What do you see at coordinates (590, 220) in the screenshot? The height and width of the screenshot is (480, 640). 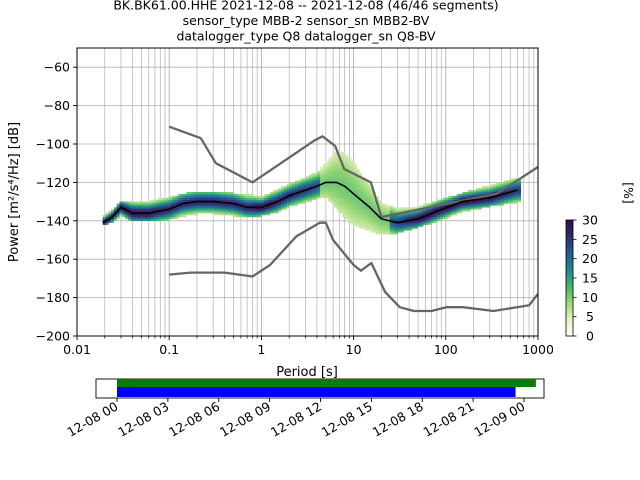 I see `colorbar-tick-label: 30` at bounding box center [590, 220].